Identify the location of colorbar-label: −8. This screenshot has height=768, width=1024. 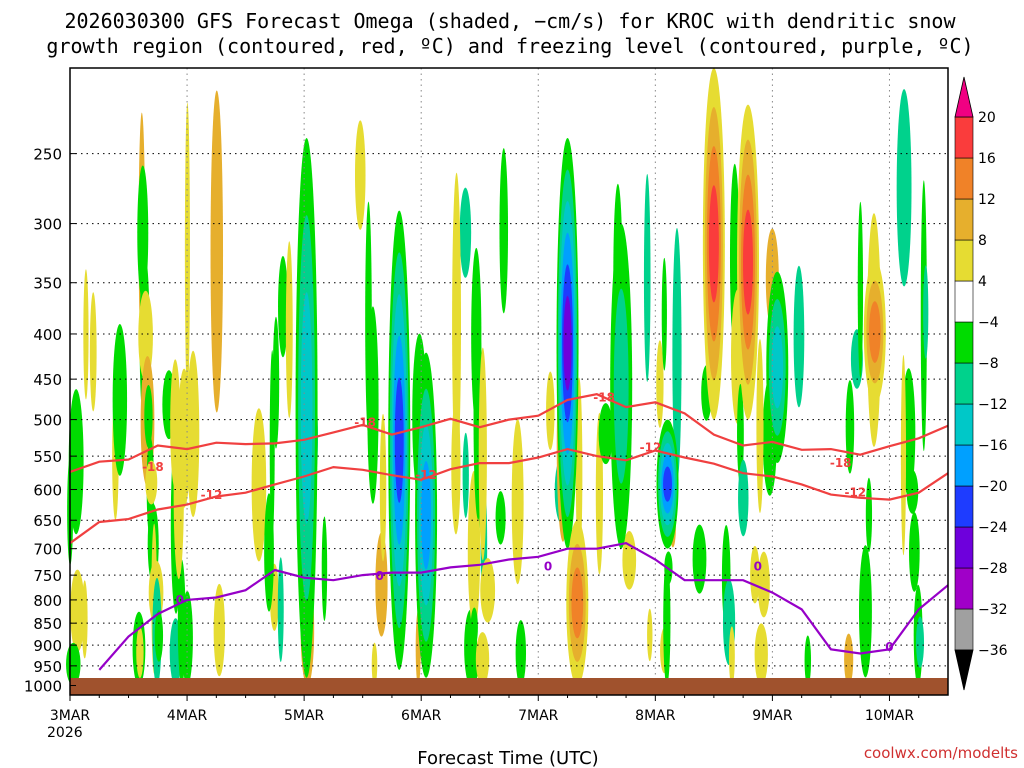
(988, 364).